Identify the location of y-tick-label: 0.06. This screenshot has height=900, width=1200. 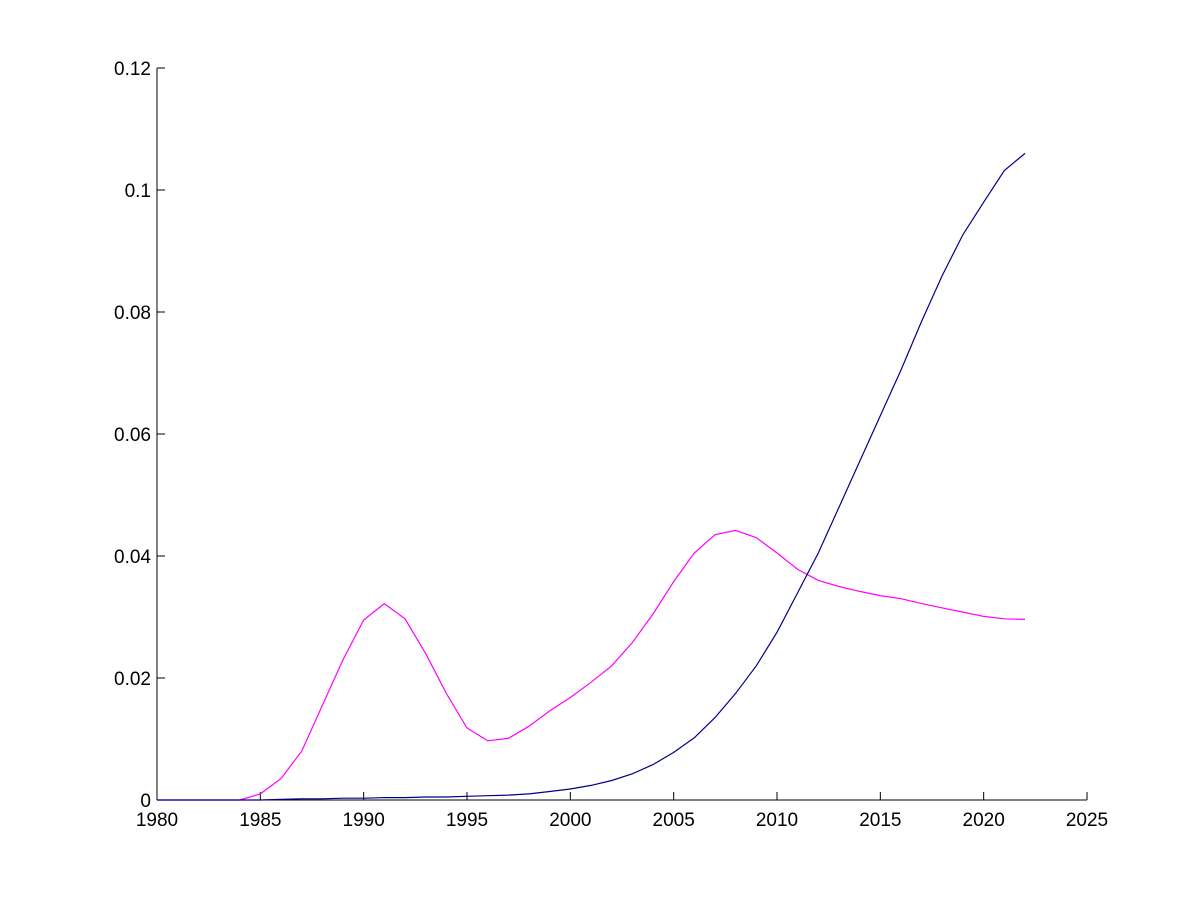
(132, 435).